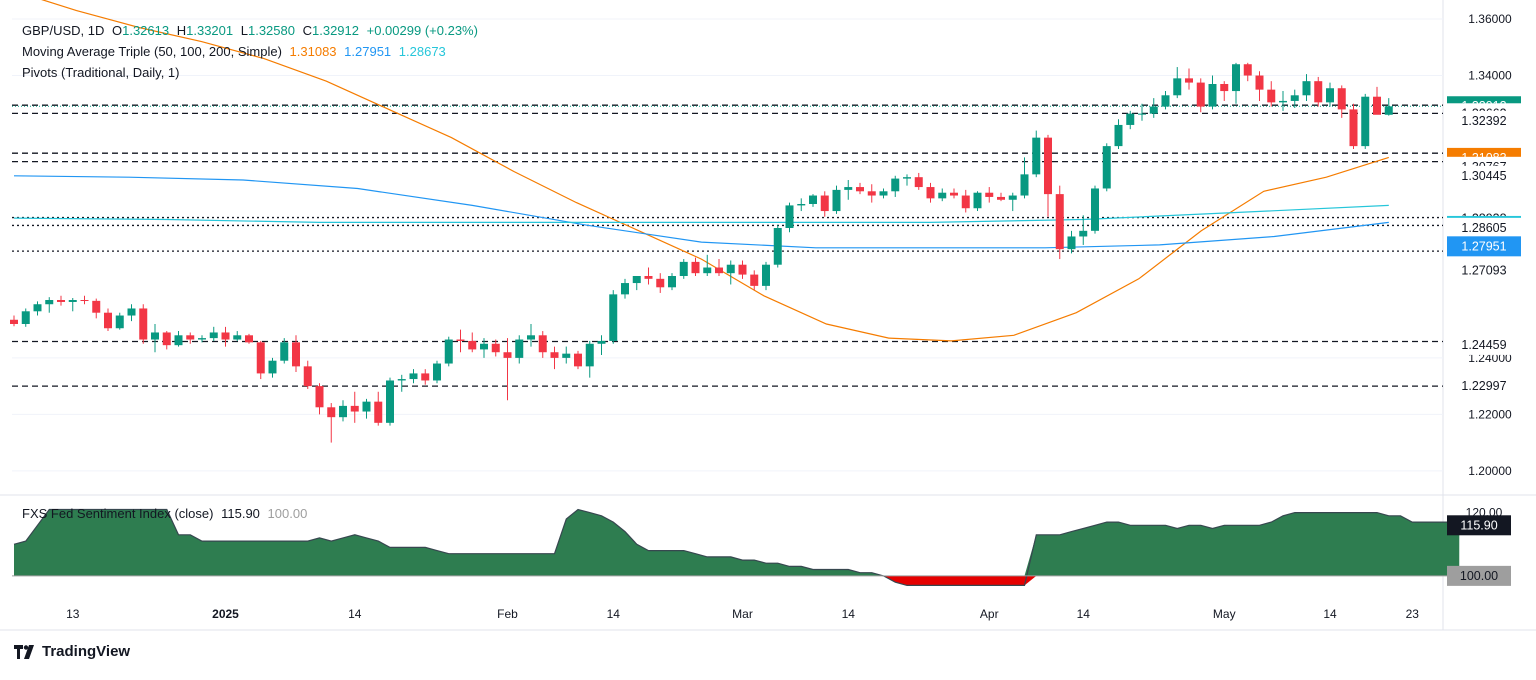 The image size is (1536, 680). Describe the element at coordinates (72, 651) in the screenshot. I see `tradingview-brand: TradingView` at that location.